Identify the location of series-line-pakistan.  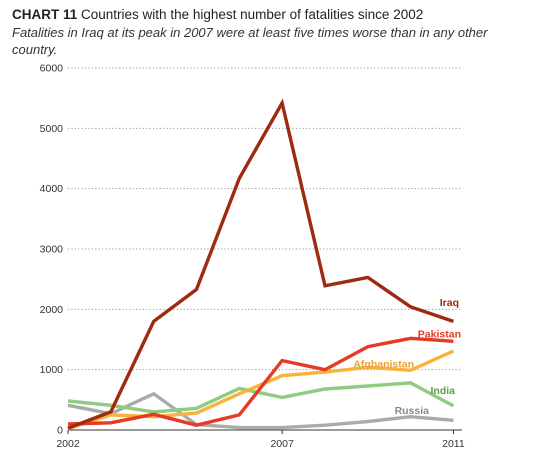
(260, 381).